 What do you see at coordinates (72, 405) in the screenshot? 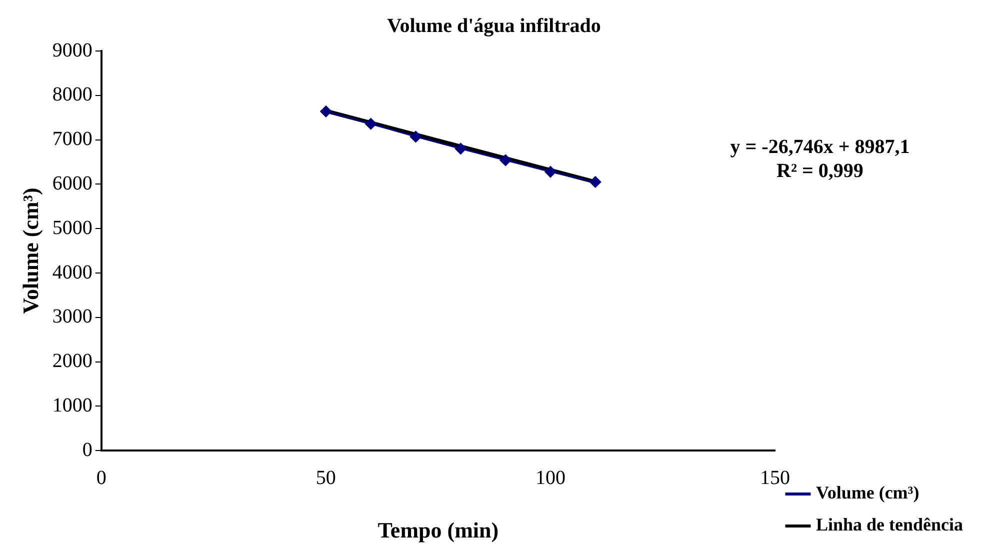
I see `y-tick-label: 1000` at bounding box center [72, 405].